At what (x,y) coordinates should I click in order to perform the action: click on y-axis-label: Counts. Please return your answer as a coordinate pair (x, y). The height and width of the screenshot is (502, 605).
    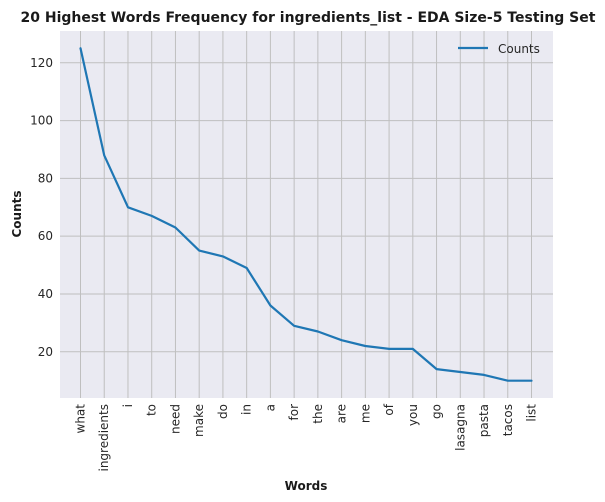
    Looking at the image, I should click on (17, 213).